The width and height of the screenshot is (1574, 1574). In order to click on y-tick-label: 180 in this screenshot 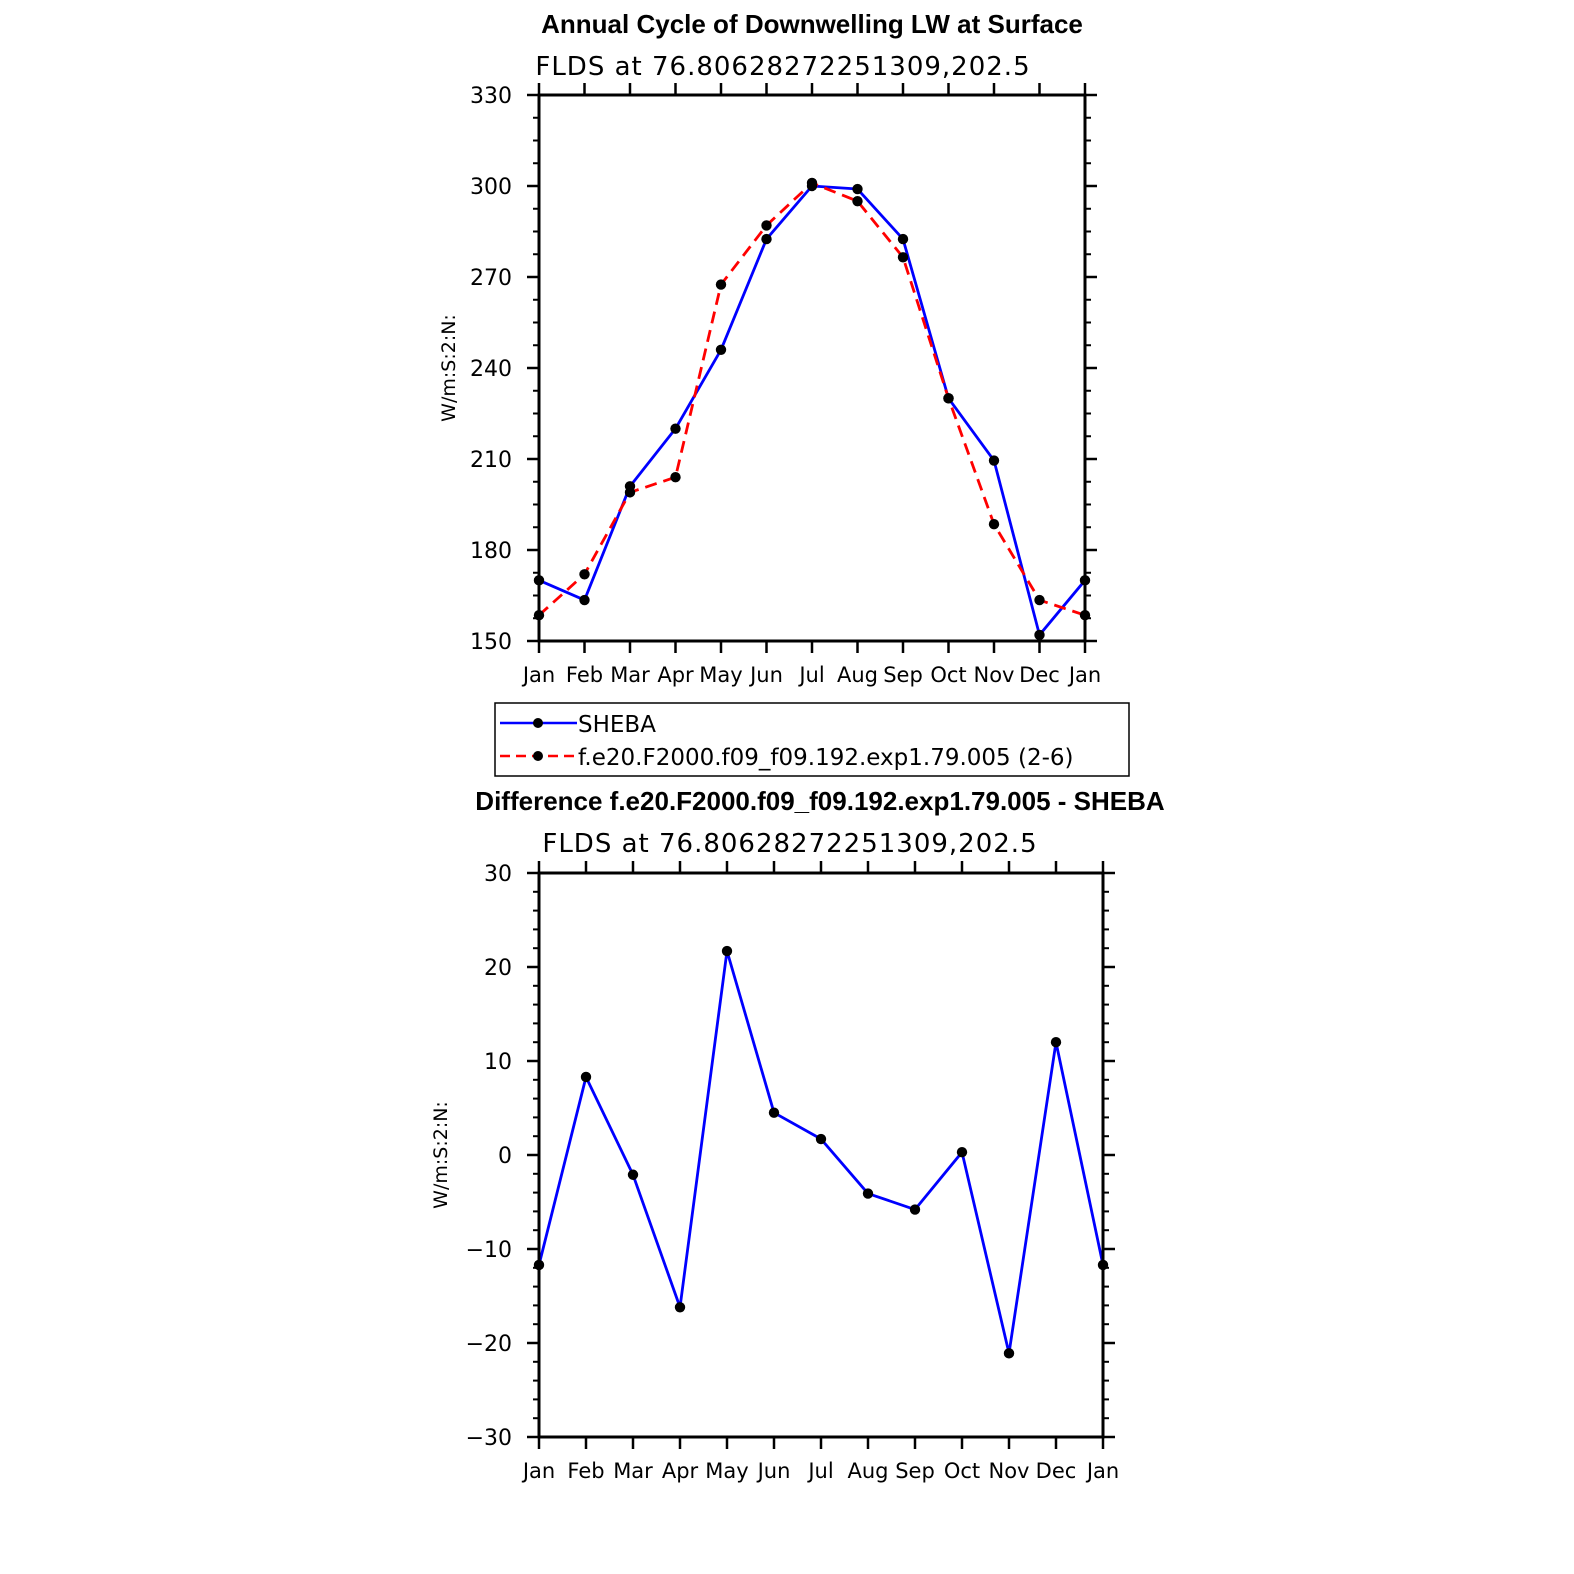, I will do `click(491, 551)`.